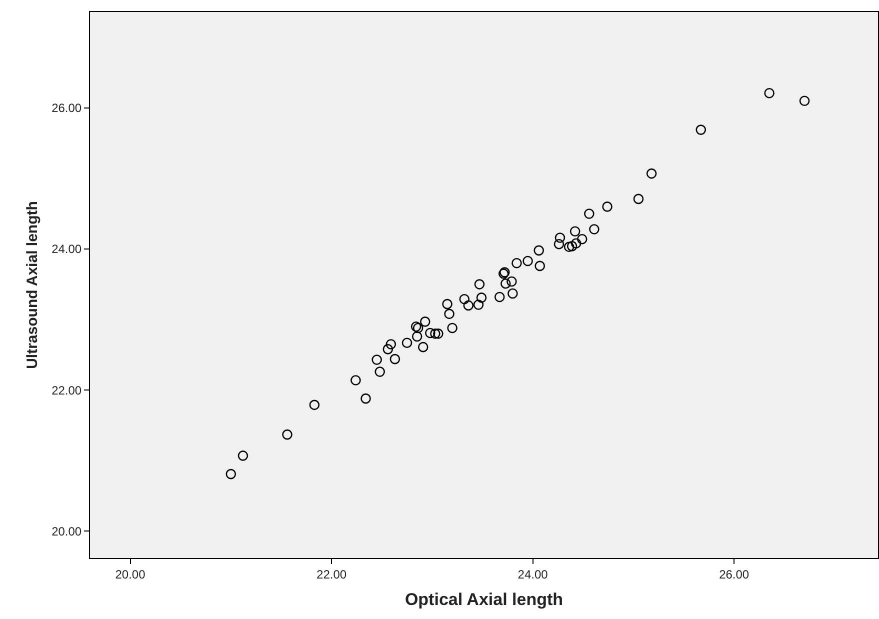  I want to click on x-tick-label: 24.00, so click(533, 574).